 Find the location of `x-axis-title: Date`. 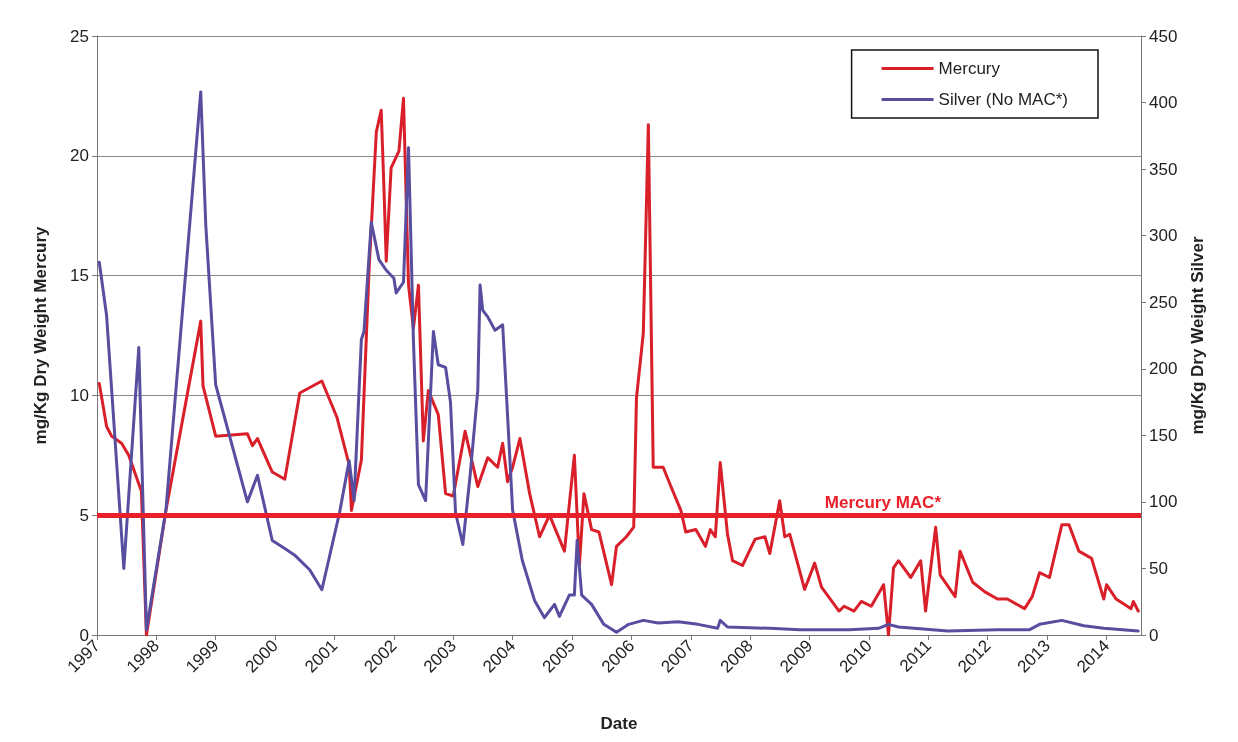

x-axis-title: Date is located at coordinates (619, 723).